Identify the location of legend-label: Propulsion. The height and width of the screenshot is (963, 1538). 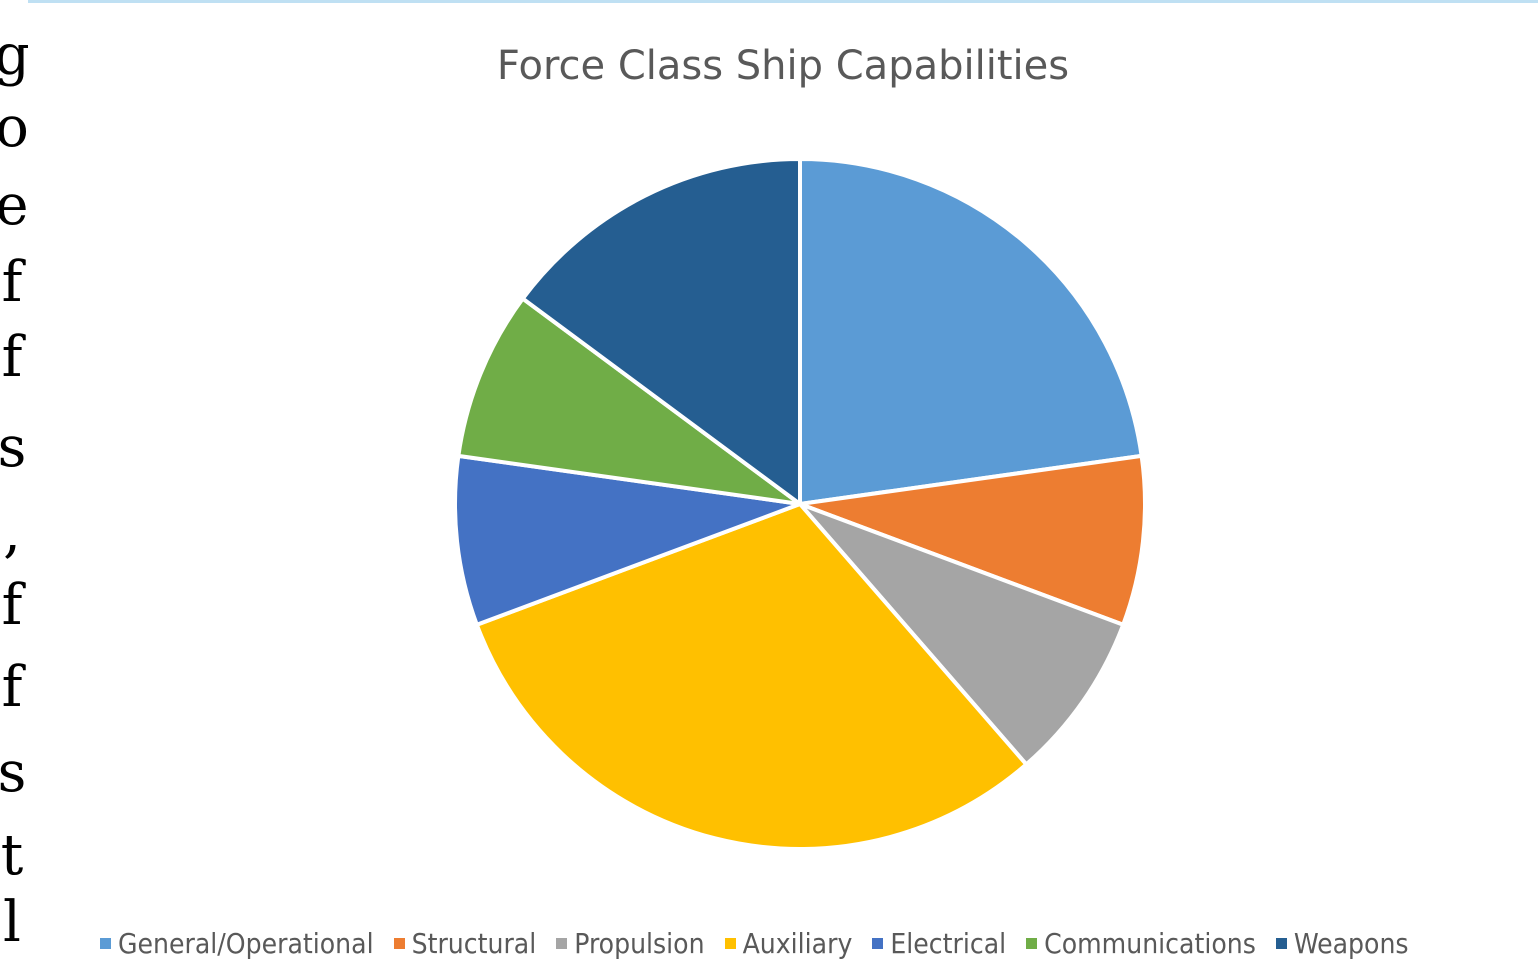
(639, 943).